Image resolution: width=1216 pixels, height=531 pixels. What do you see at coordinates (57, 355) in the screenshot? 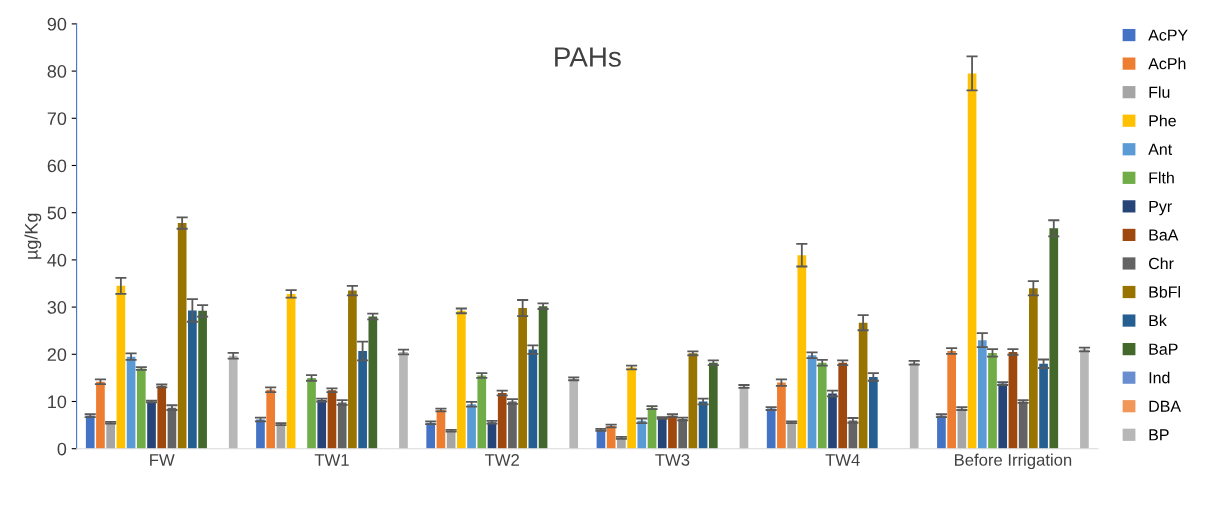
I see `y-tick-label: 20` at bounding box center [57, 355].